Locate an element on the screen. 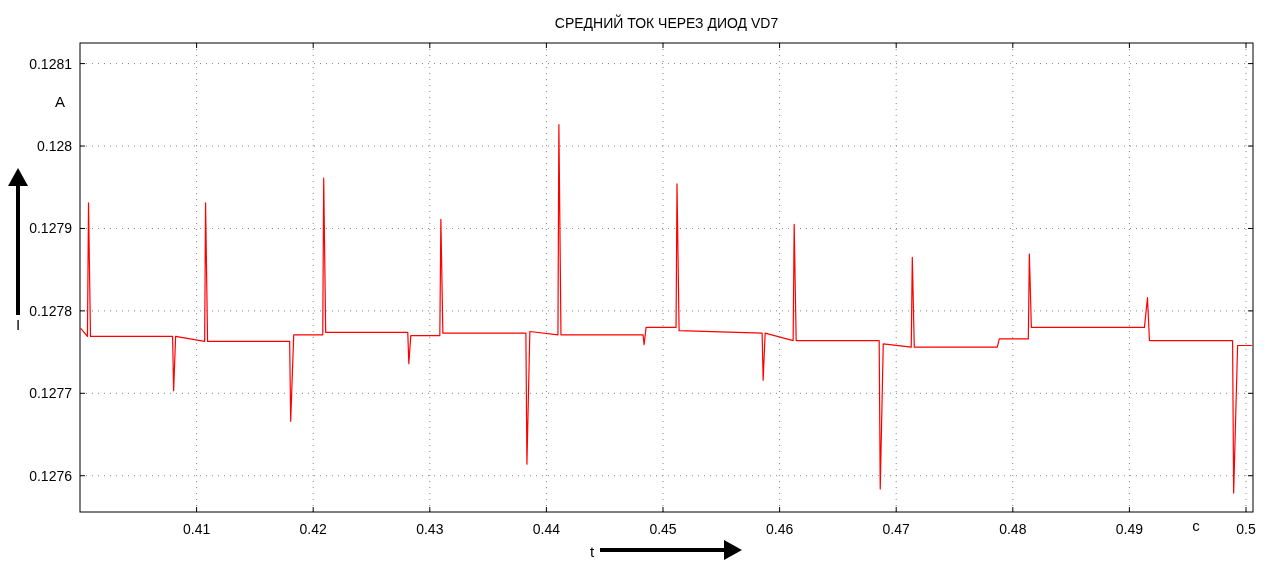 The width and height of the screenshot is (1267, 563). x-axis-title: t is located at coordinates (592, 551).